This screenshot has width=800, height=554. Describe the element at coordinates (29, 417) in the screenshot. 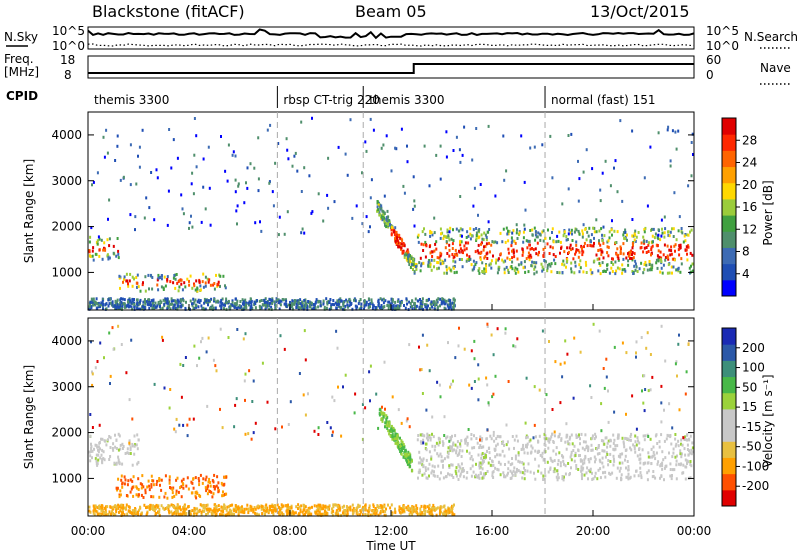

I see `velocity-y-title: Slant Range [km]` at that location.